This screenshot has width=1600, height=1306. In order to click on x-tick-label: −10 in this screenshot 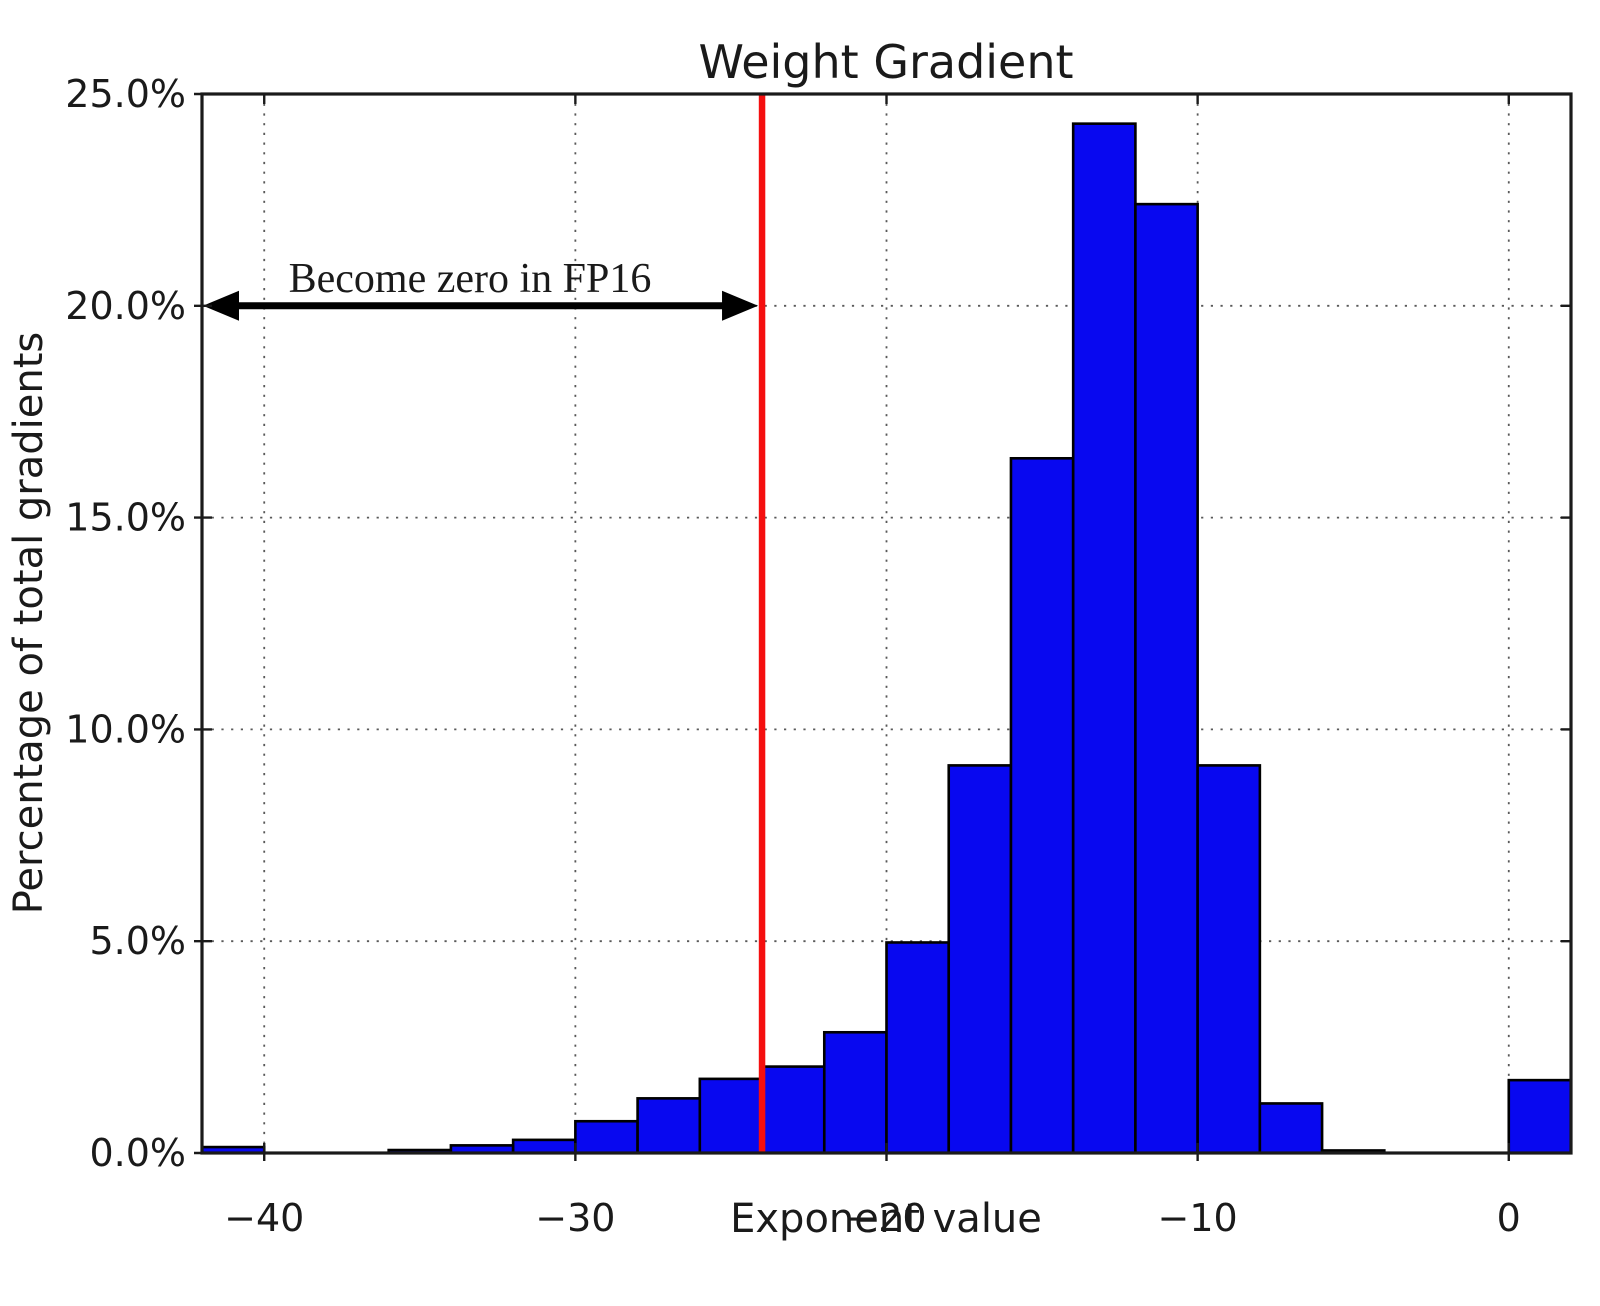, I will do `click(1198, 1218)`.